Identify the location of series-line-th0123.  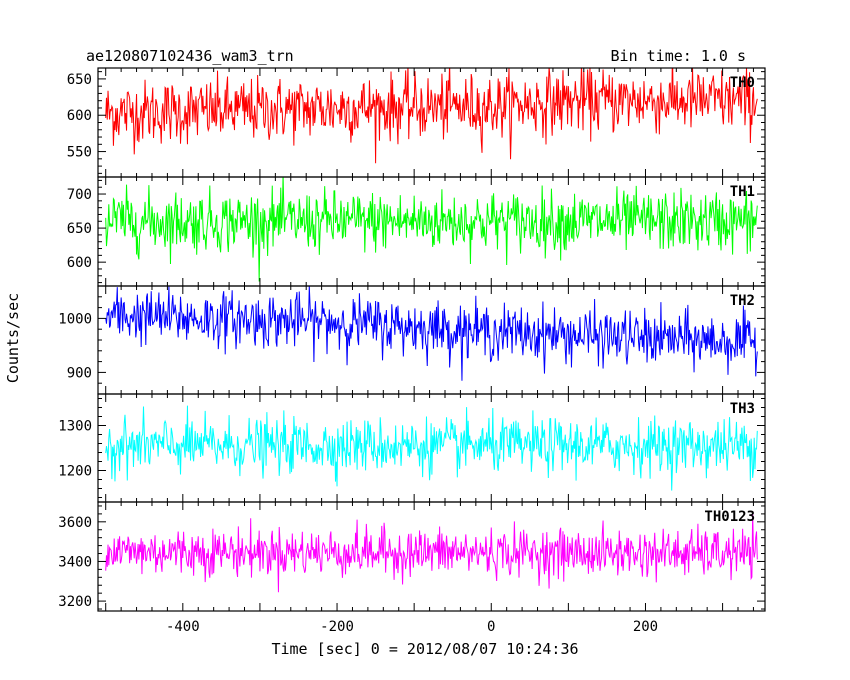
(431, 552).